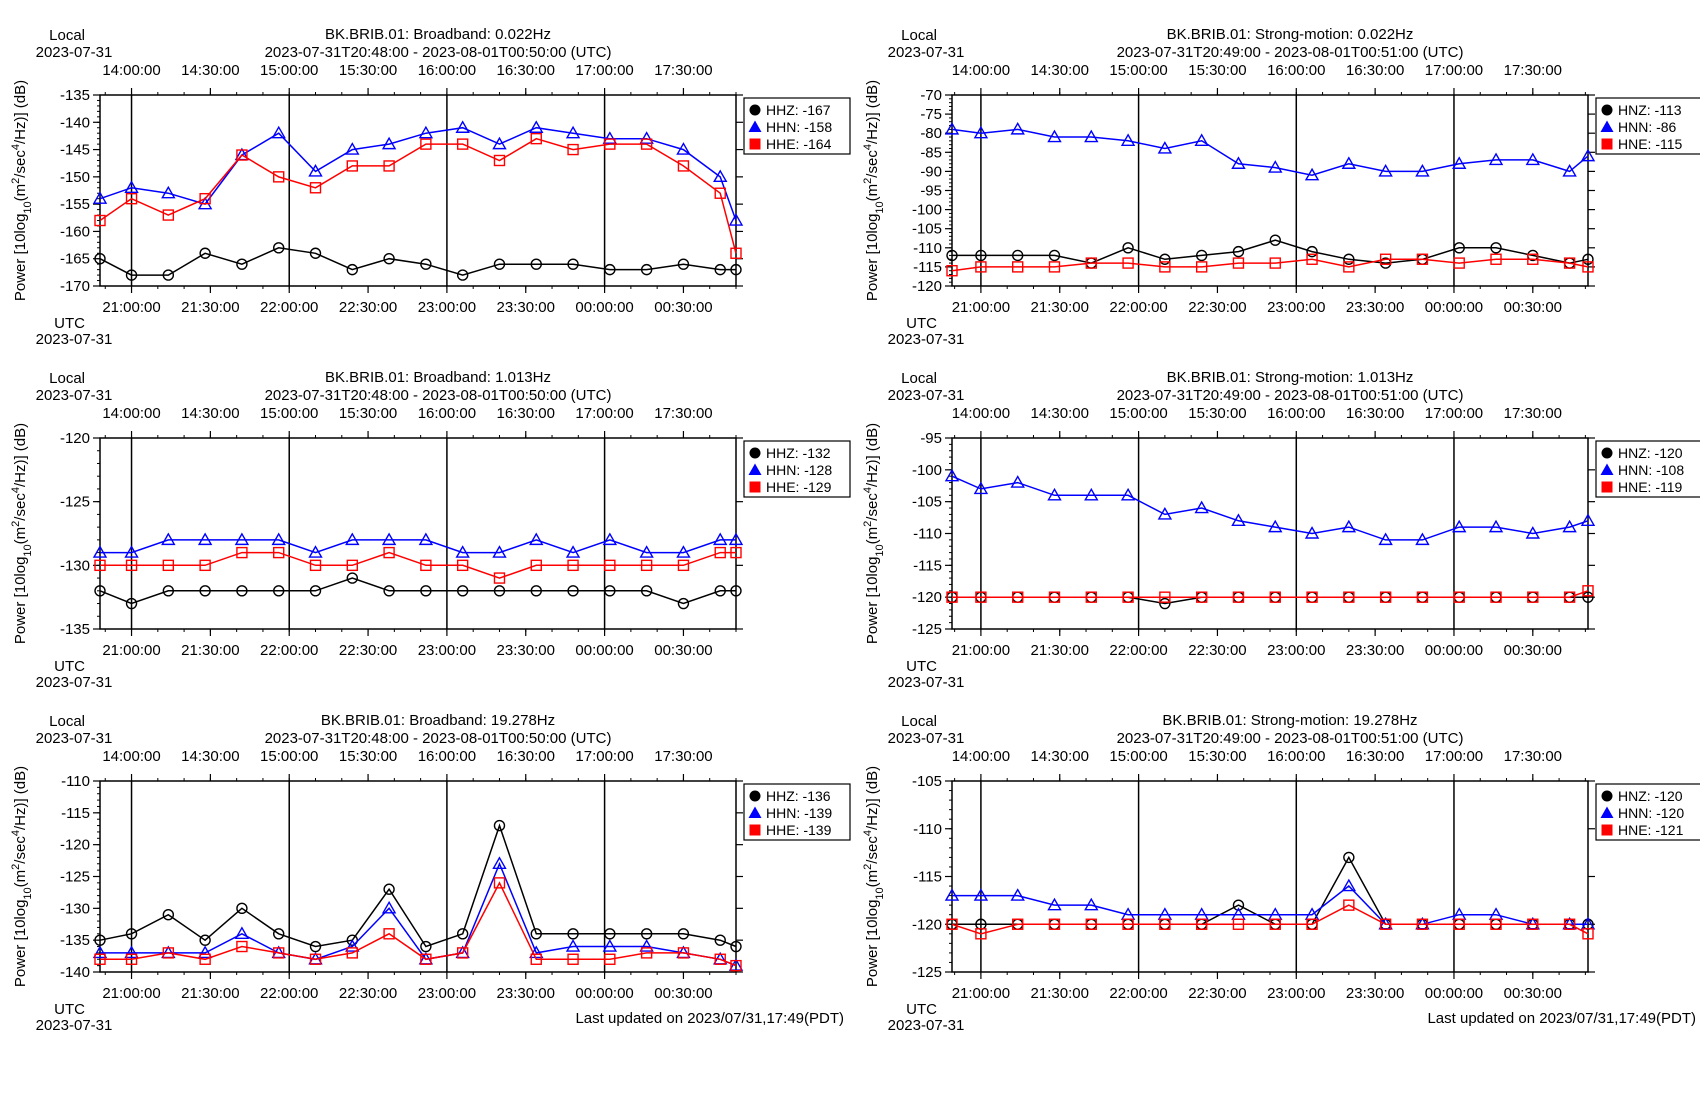 The image size is (1700, 1105). What do you see at coordinates (931, 133) in the screenshot?
I see `y-tick-label: -80` at bounding box center [931, 133].